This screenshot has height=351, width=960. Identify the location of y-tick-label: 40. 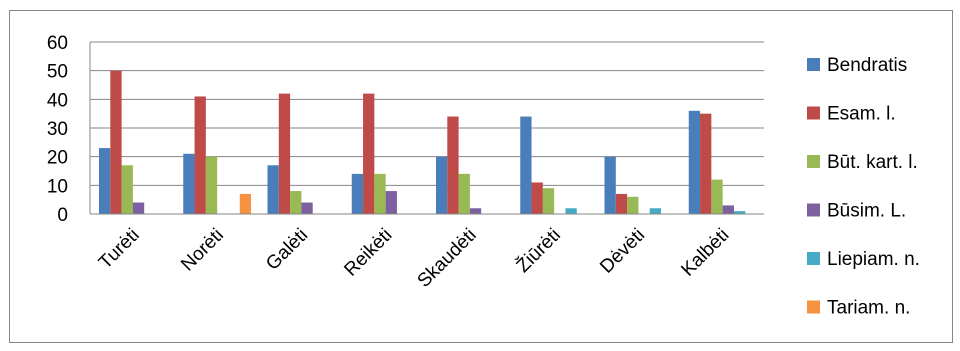
(57, 100).